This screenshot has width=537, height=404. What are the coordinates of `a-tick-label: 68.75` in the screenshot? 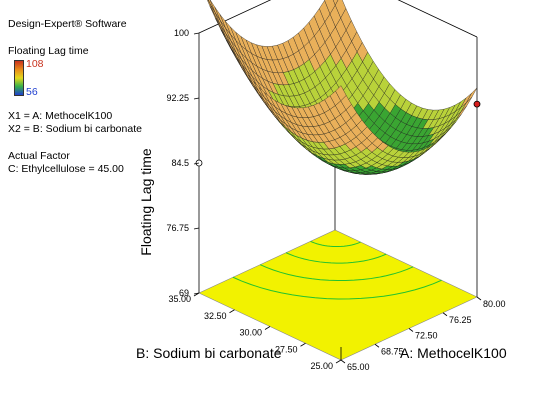 It's located at (392, 351).